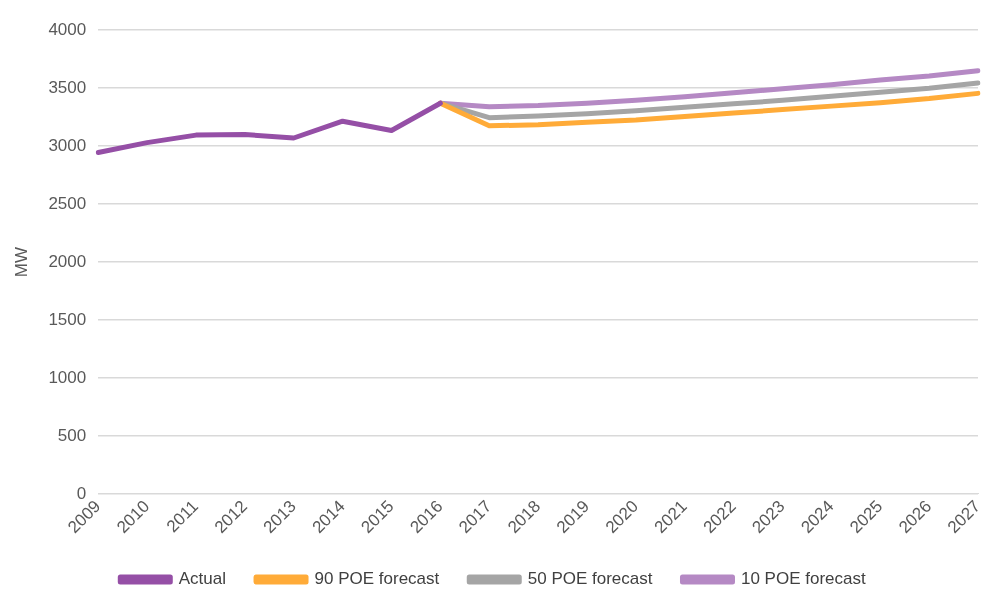  What do you see at coordinates (590, 579) in the screenshot?
I see `legend-label: 50 POE forecast` at bounding box center [590, 579].